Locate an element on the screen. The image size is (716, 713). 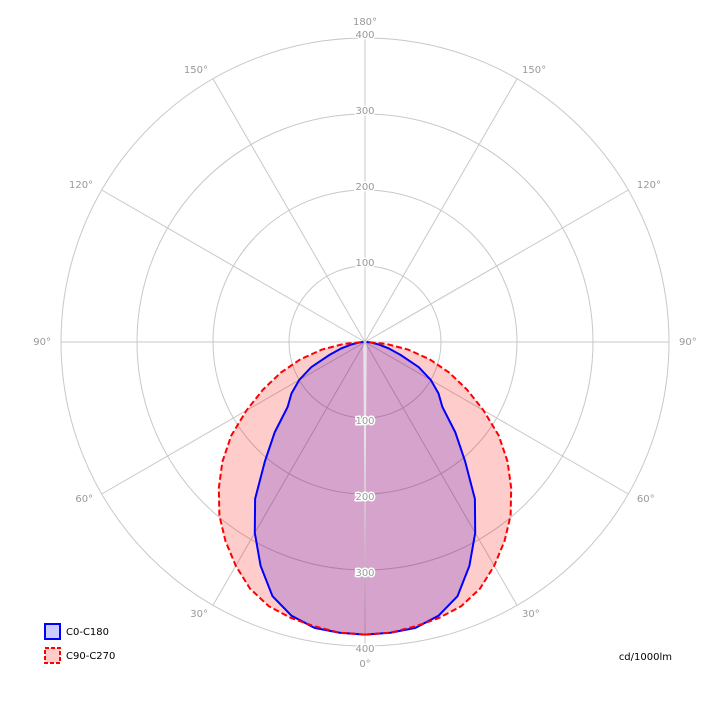
legend-label: C90-C270 is located at coordinates (90, 656).